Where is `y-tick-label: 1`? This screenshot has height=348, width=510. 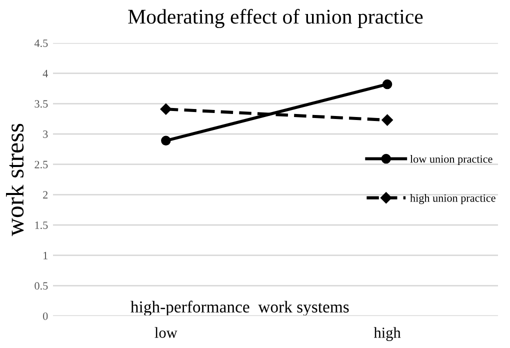 y-tick-label: 1 is located at coordinates (46, 256).